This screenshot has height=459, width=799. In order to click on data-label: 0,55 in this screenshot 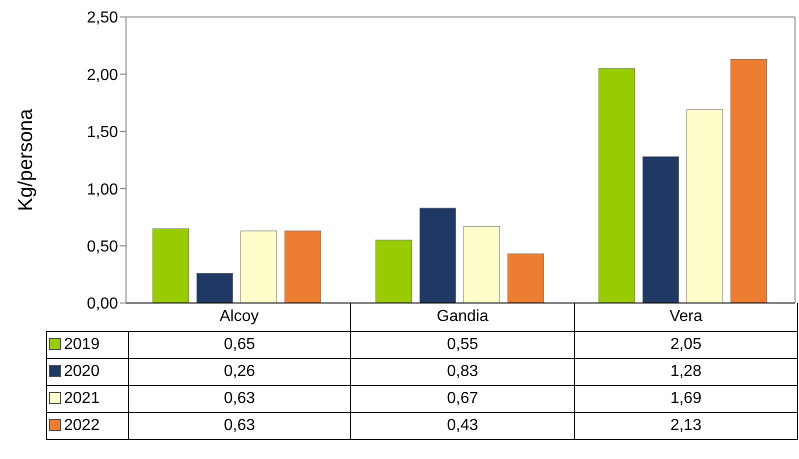, I will do `click(462, 344)`.